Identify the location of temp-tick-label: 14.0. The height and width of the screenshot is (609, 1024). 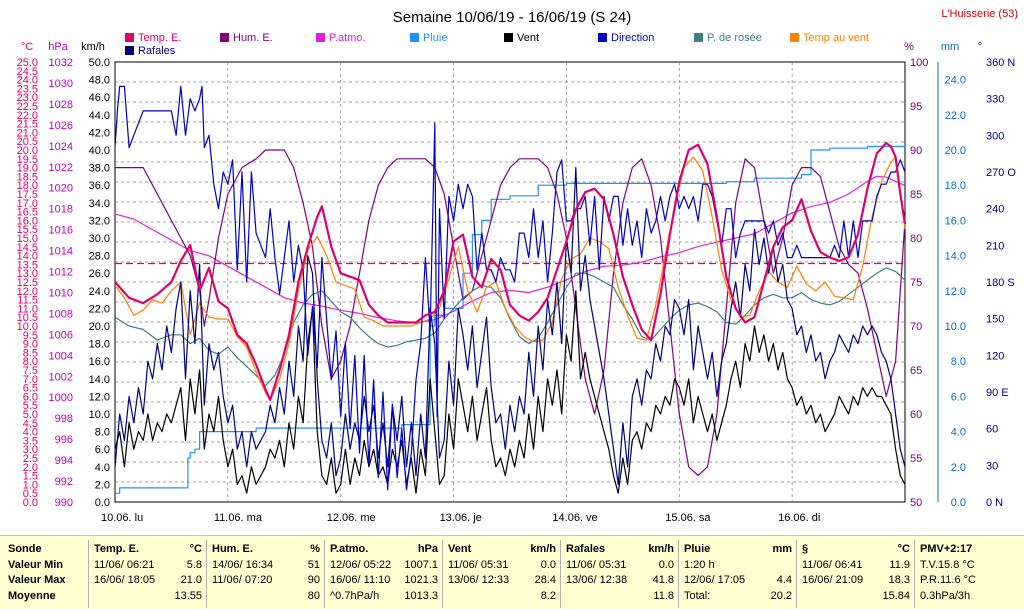
(27, 257).